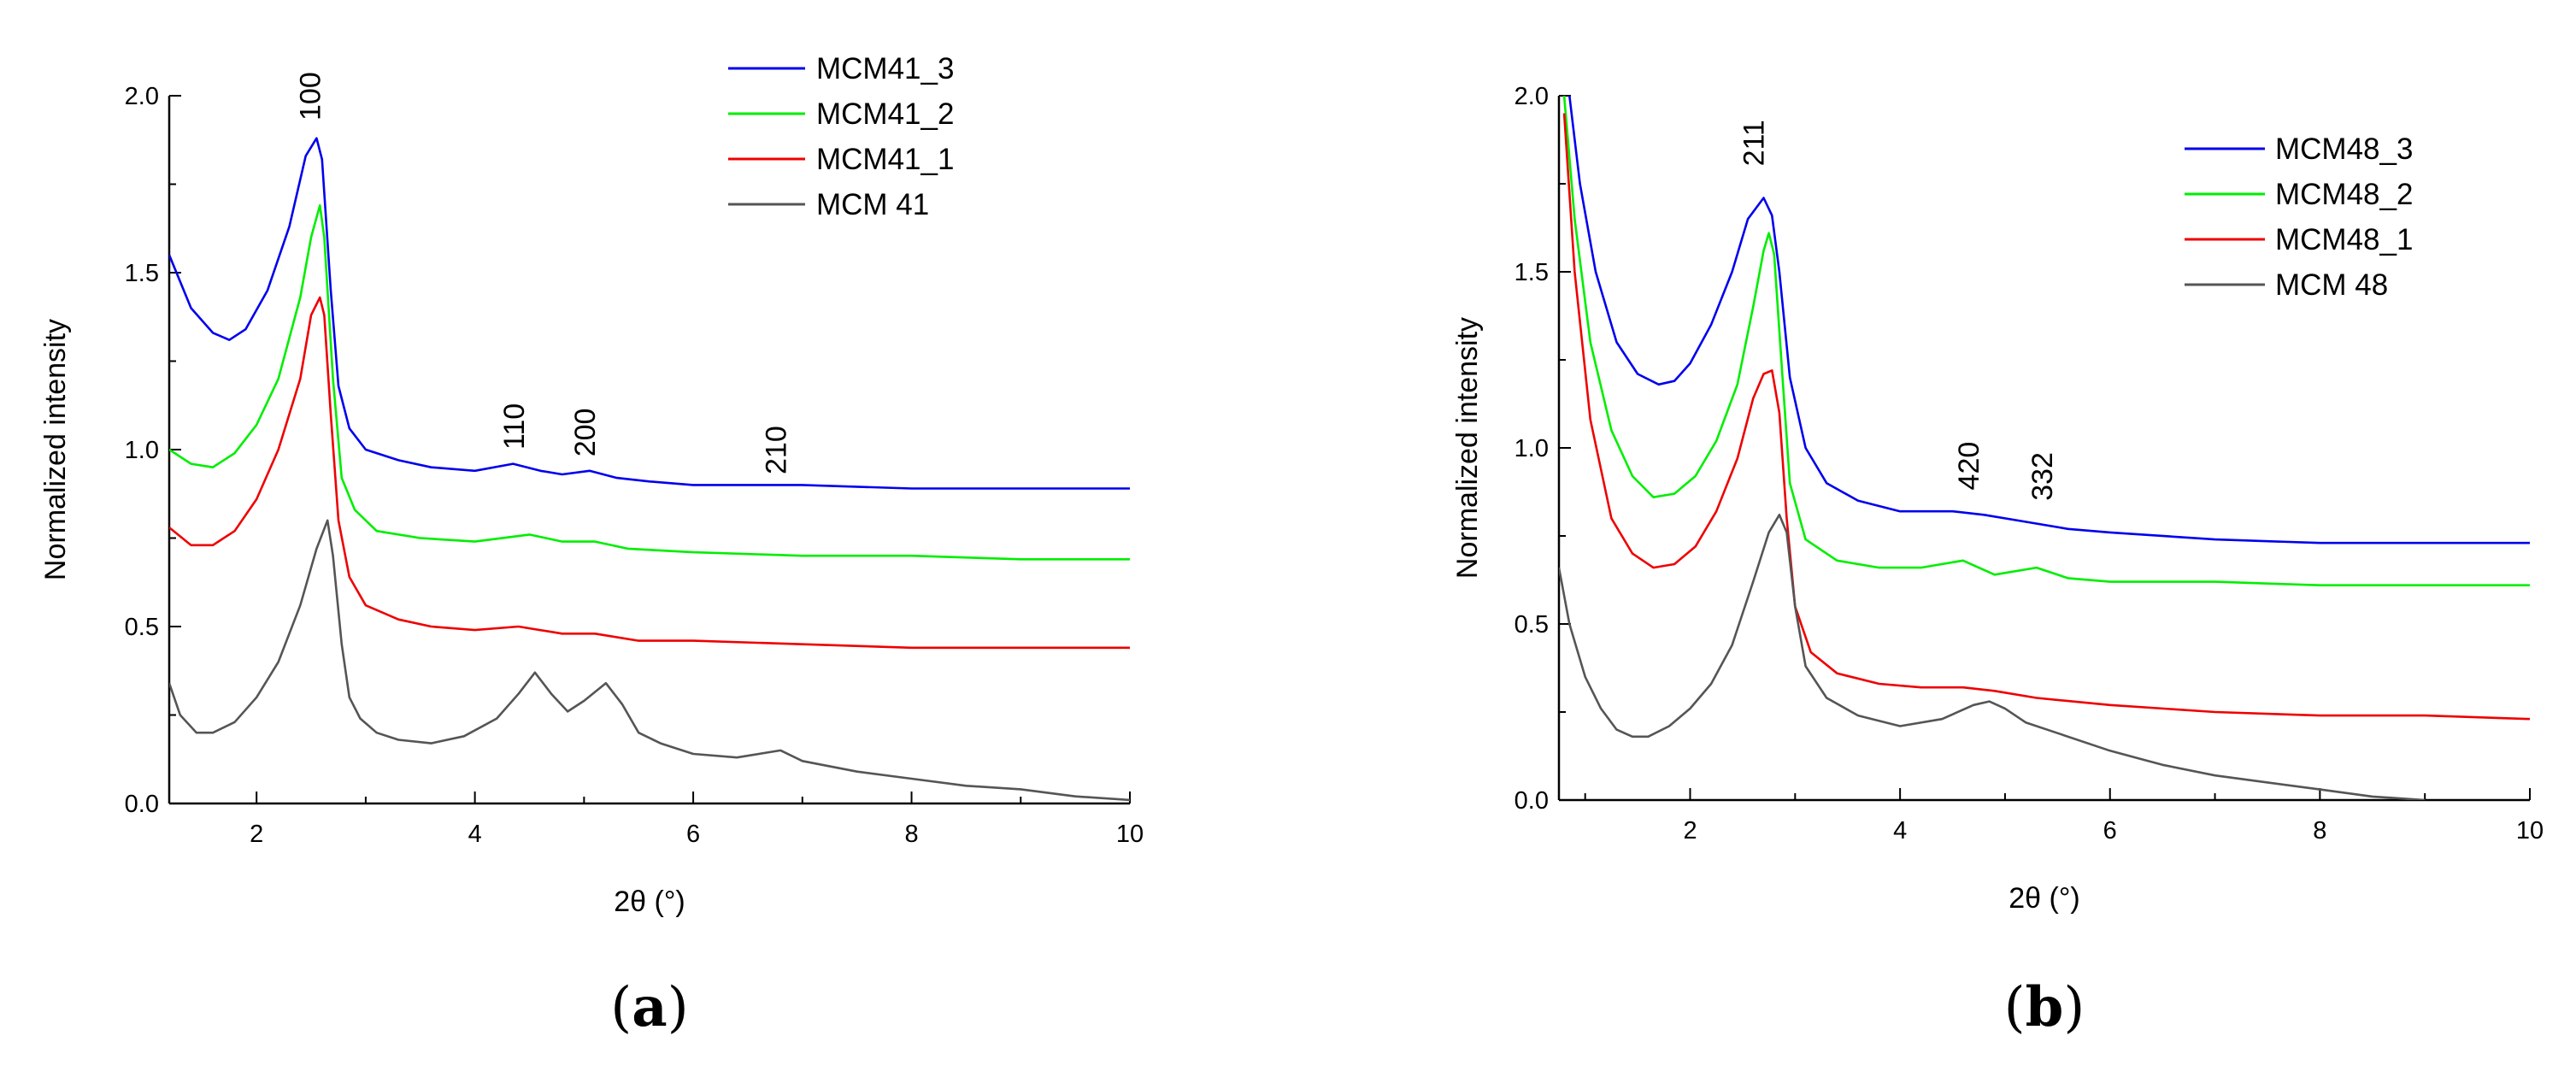  I want to click on peak-label: 332, so click(2042, 477).